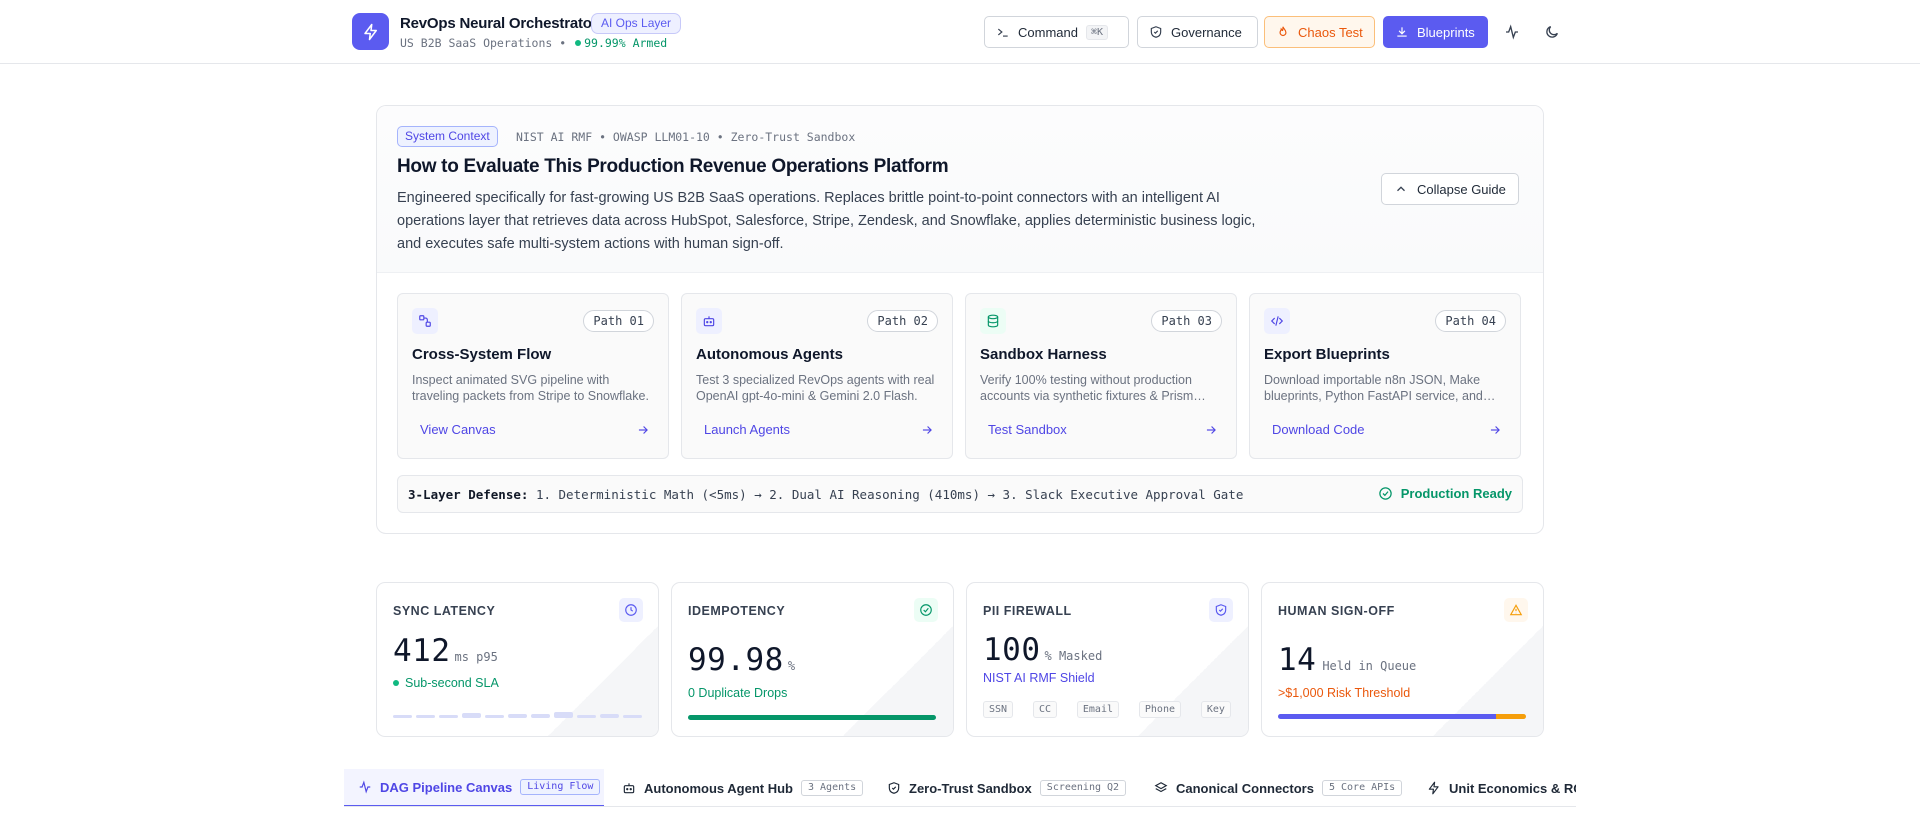  I want to click on path-title: Export Blueprints, so click(1327, 354).